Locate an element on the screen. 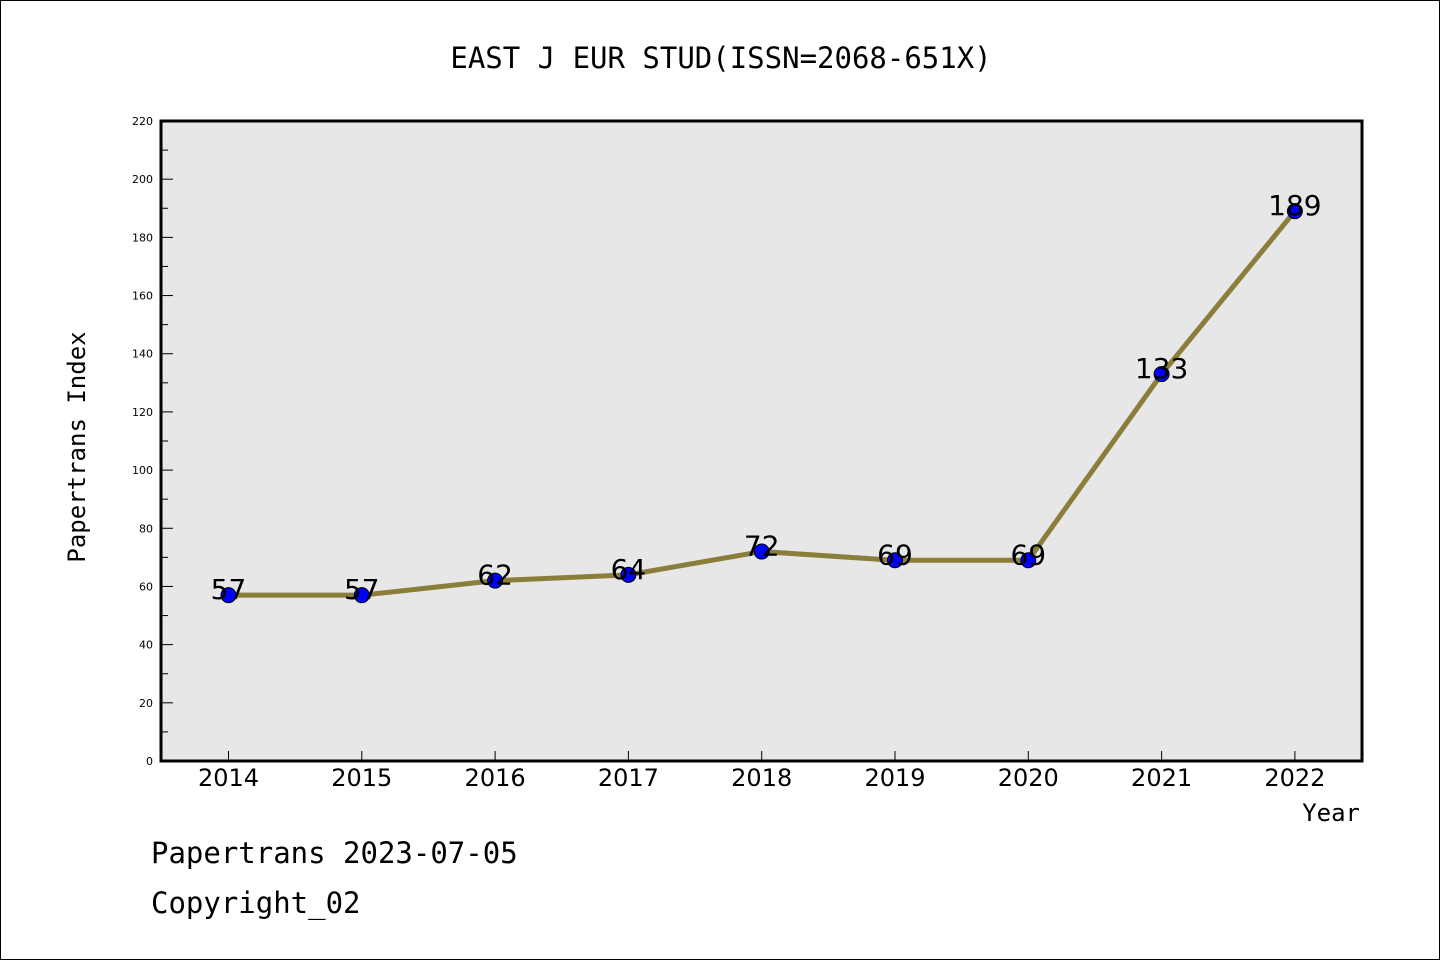 The width and height of the screenshot is (1440, 961). x-axis: 2014 2015 2016 2017 2018 2019 2020 2021 2022 is located at coordinates (761, 771).